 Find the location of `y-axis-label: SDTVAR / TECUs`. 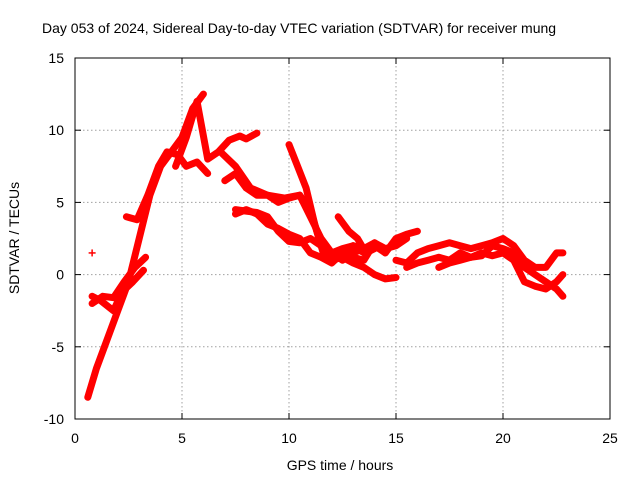

y-axis-label: SDTVAR / TECUs is located at coordinates (14, 238).